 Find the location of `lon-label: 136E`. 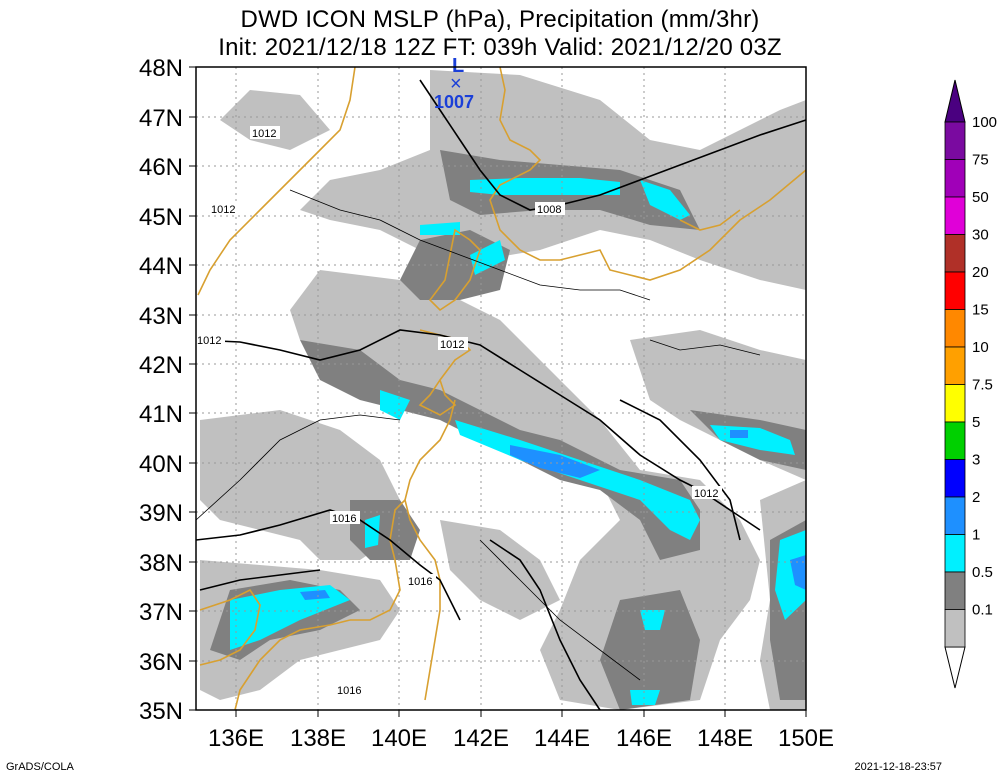

lon-label: 136E is located at coordinates (236, 738).